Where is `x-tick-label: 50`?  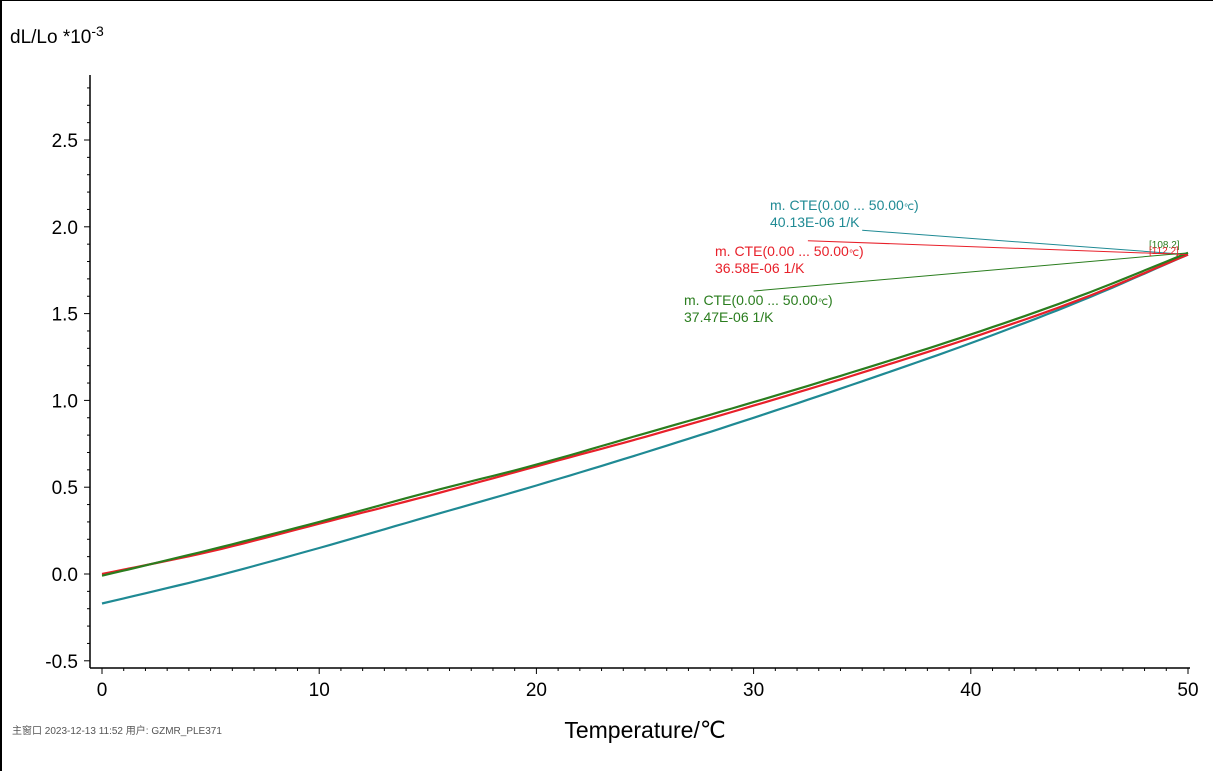
x-tick-label: 50 is located at coordinates (1187, 690).